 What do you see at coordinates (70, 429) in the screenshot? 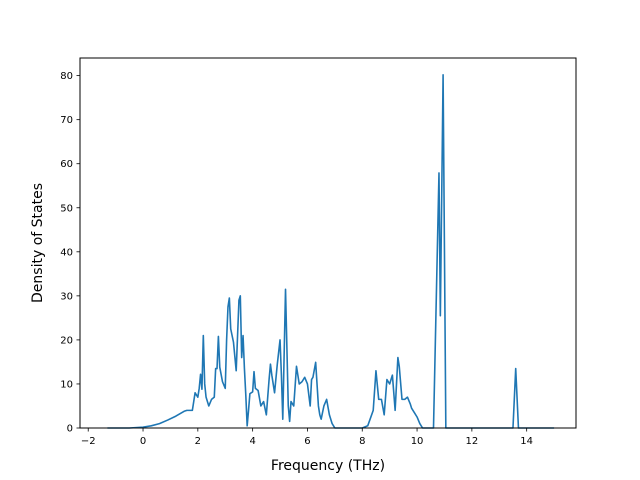
I see `y-tick-label: 0` at bounding box center [70, 429].